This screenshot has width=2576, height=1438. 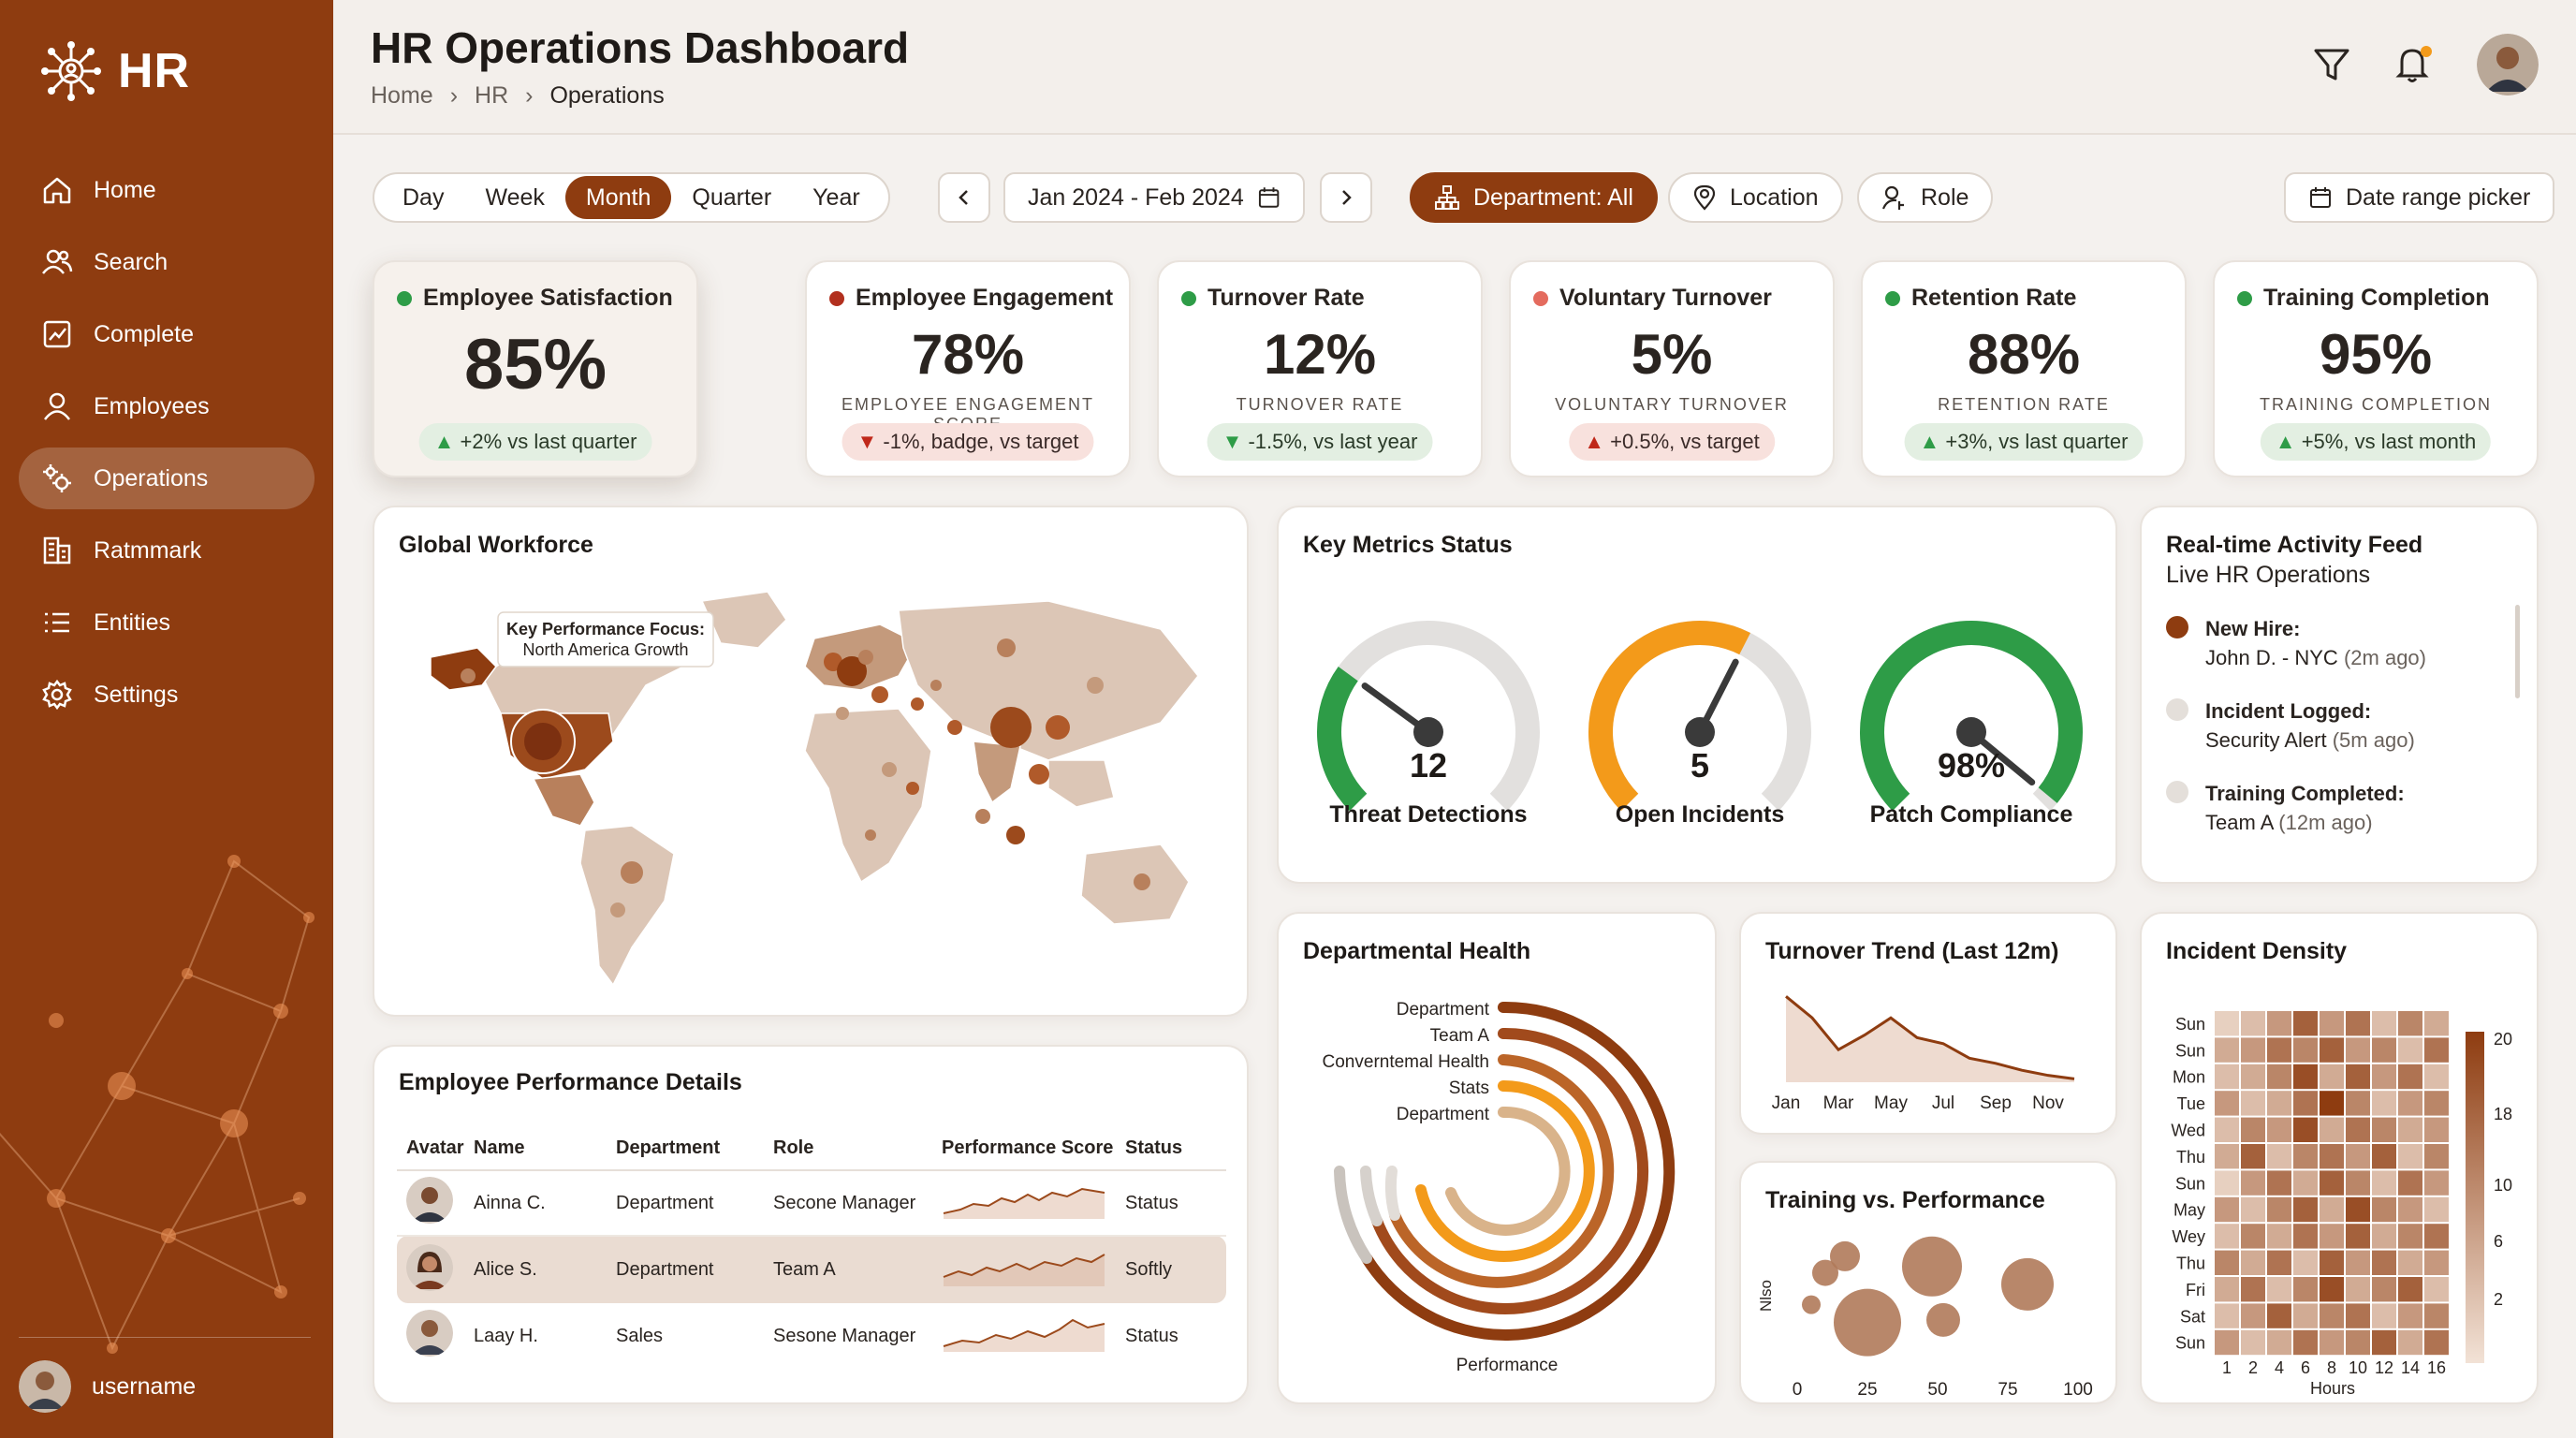 What do you see at coordinates (1925, 197) in the screenshot?
I see `role-filter-button: Role` at bounding box center [1925, 197].